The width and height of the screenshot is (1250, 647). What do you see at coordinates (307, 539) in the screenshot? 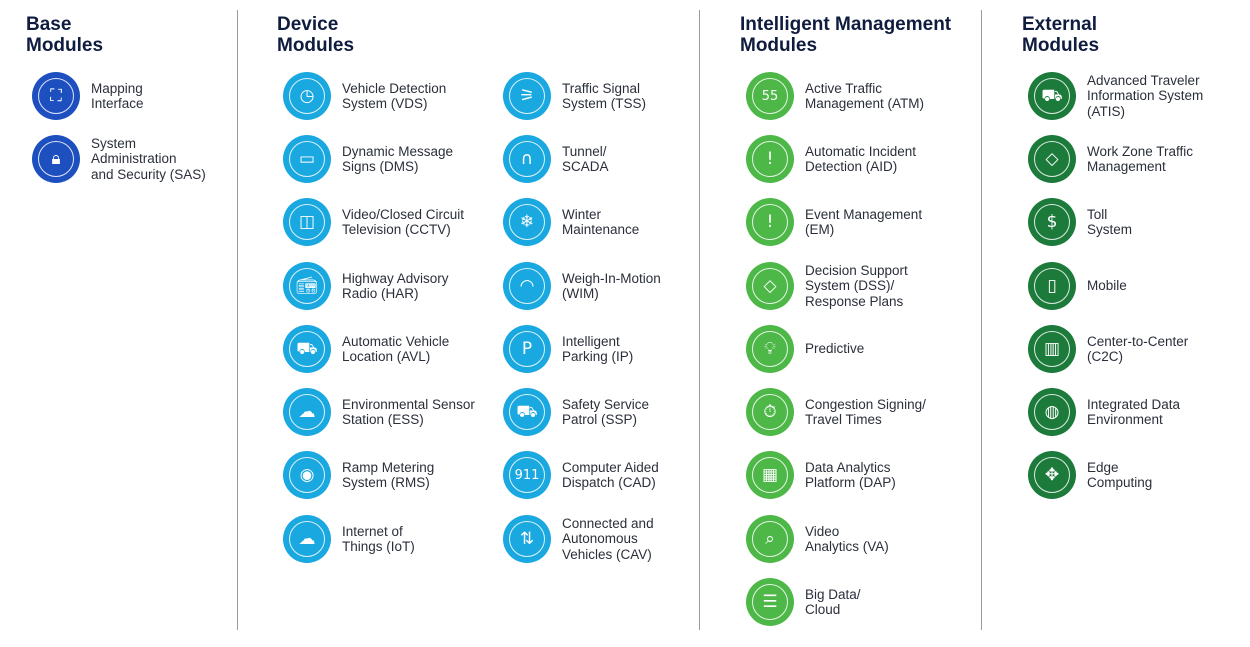
I see `cloud-network-icon: ☁` at bounding box center [307, 539].